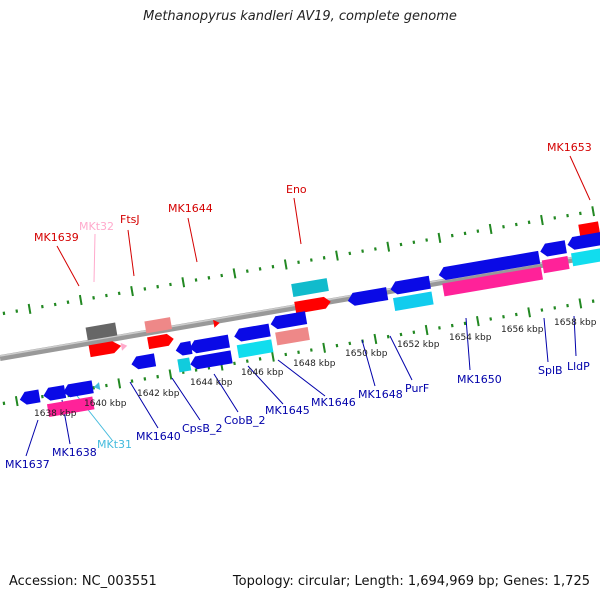 The height and width of the screenshot is (600, 600). I want to click on scale-label-1638: 1638 kbp, so click(55, 414).